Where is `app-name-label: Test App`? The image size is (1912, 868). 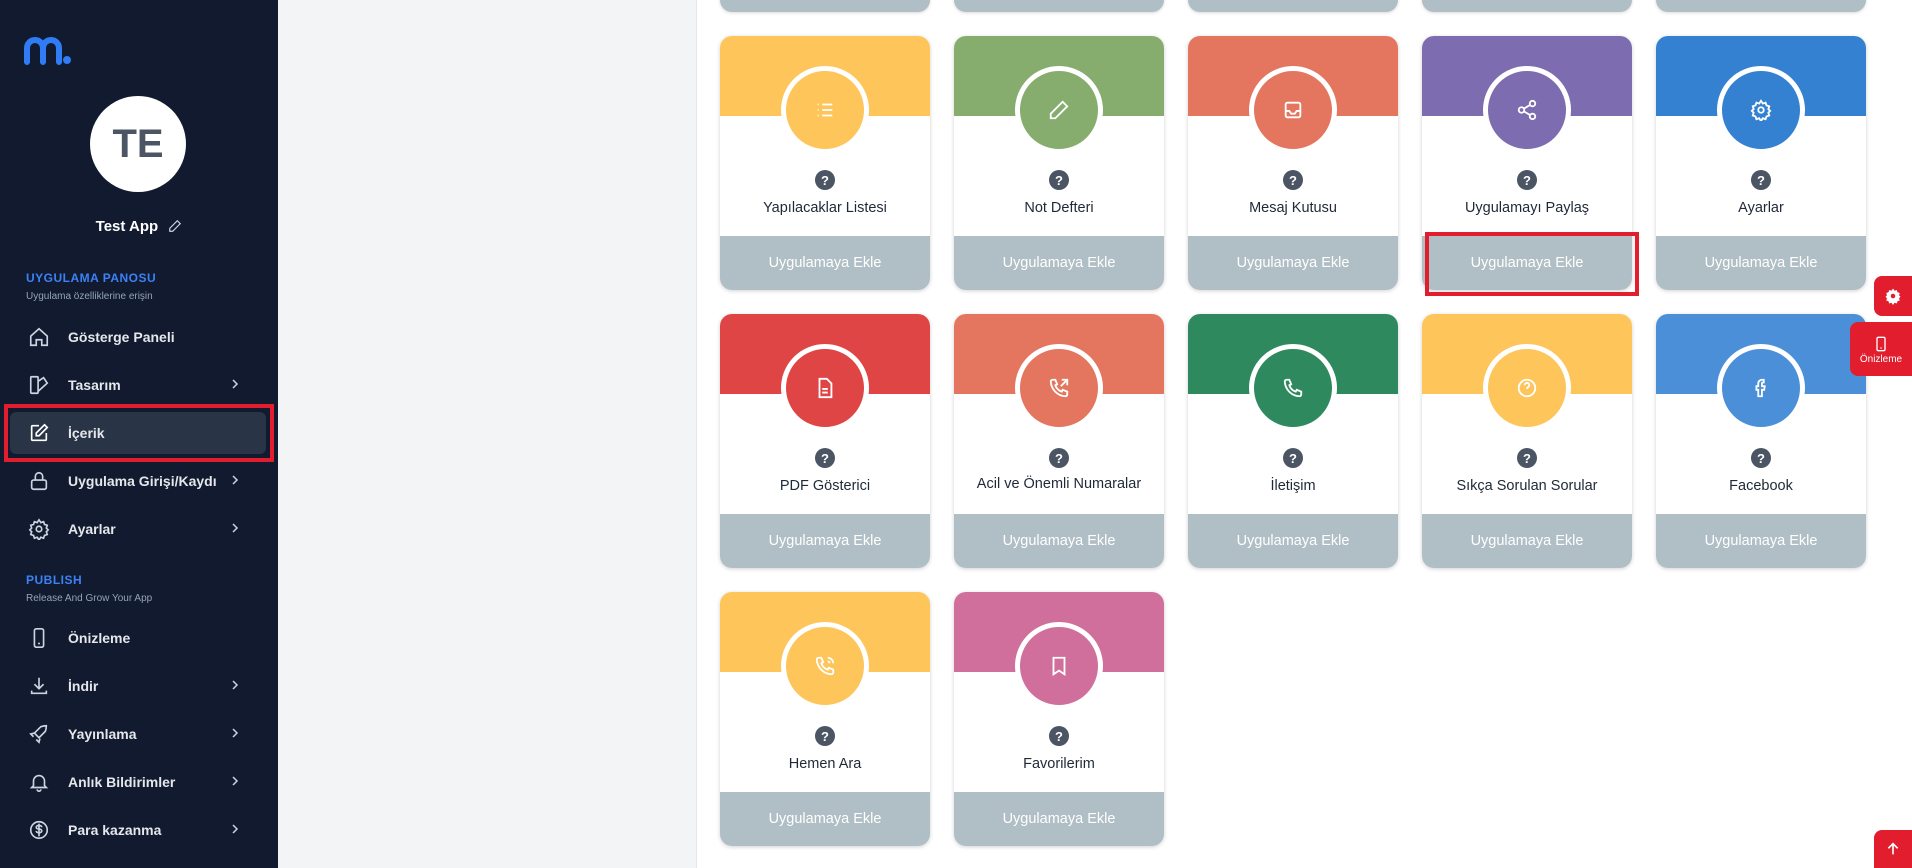
app-name-label: Test App is located at coordinates (127, 226).